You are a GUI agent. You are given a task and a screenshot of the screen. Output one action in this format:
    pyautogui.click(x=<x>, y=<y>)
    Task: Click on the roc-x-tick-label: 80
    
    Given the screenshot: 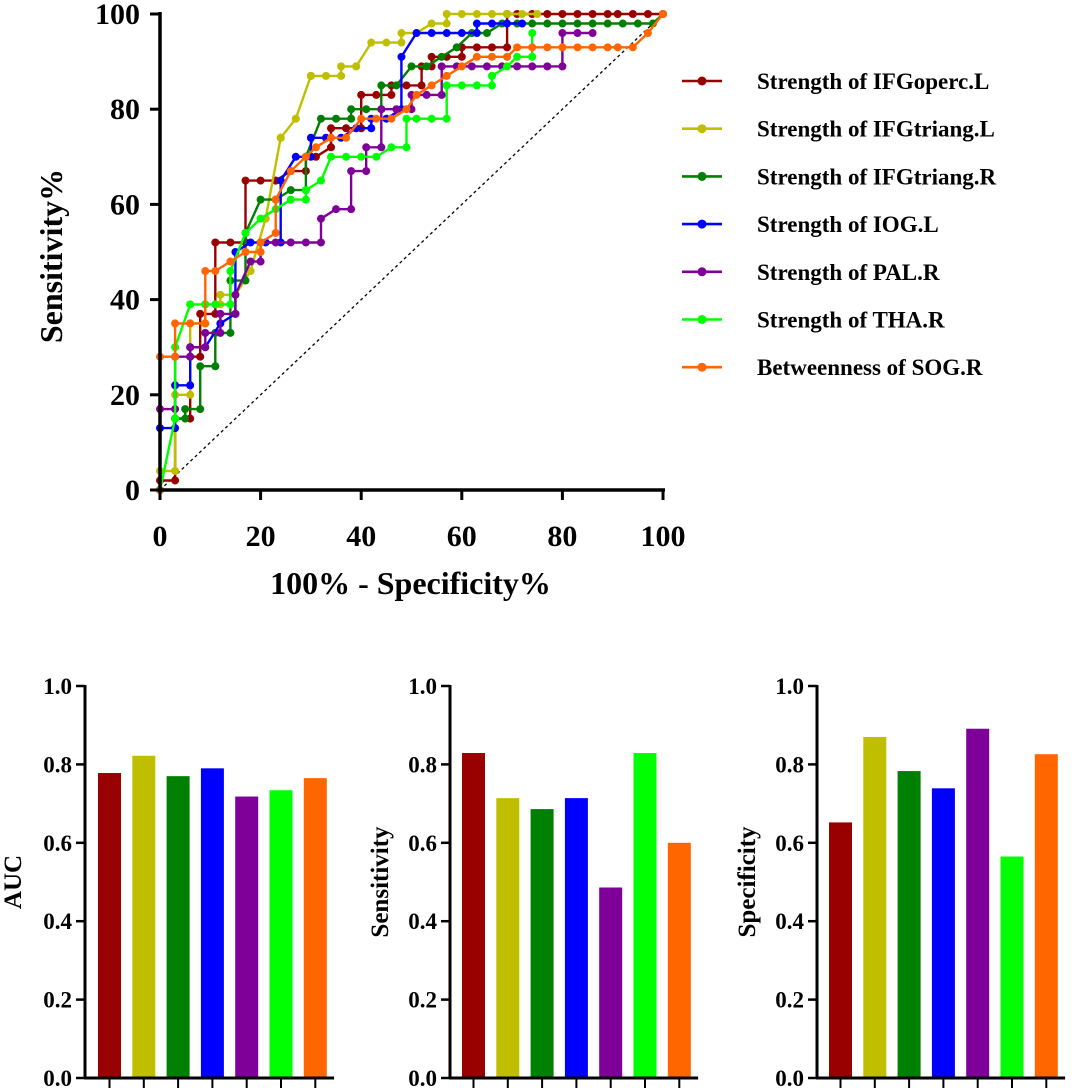 What is the action you would take?
    pyautogui.click(x=562, y=536)
    